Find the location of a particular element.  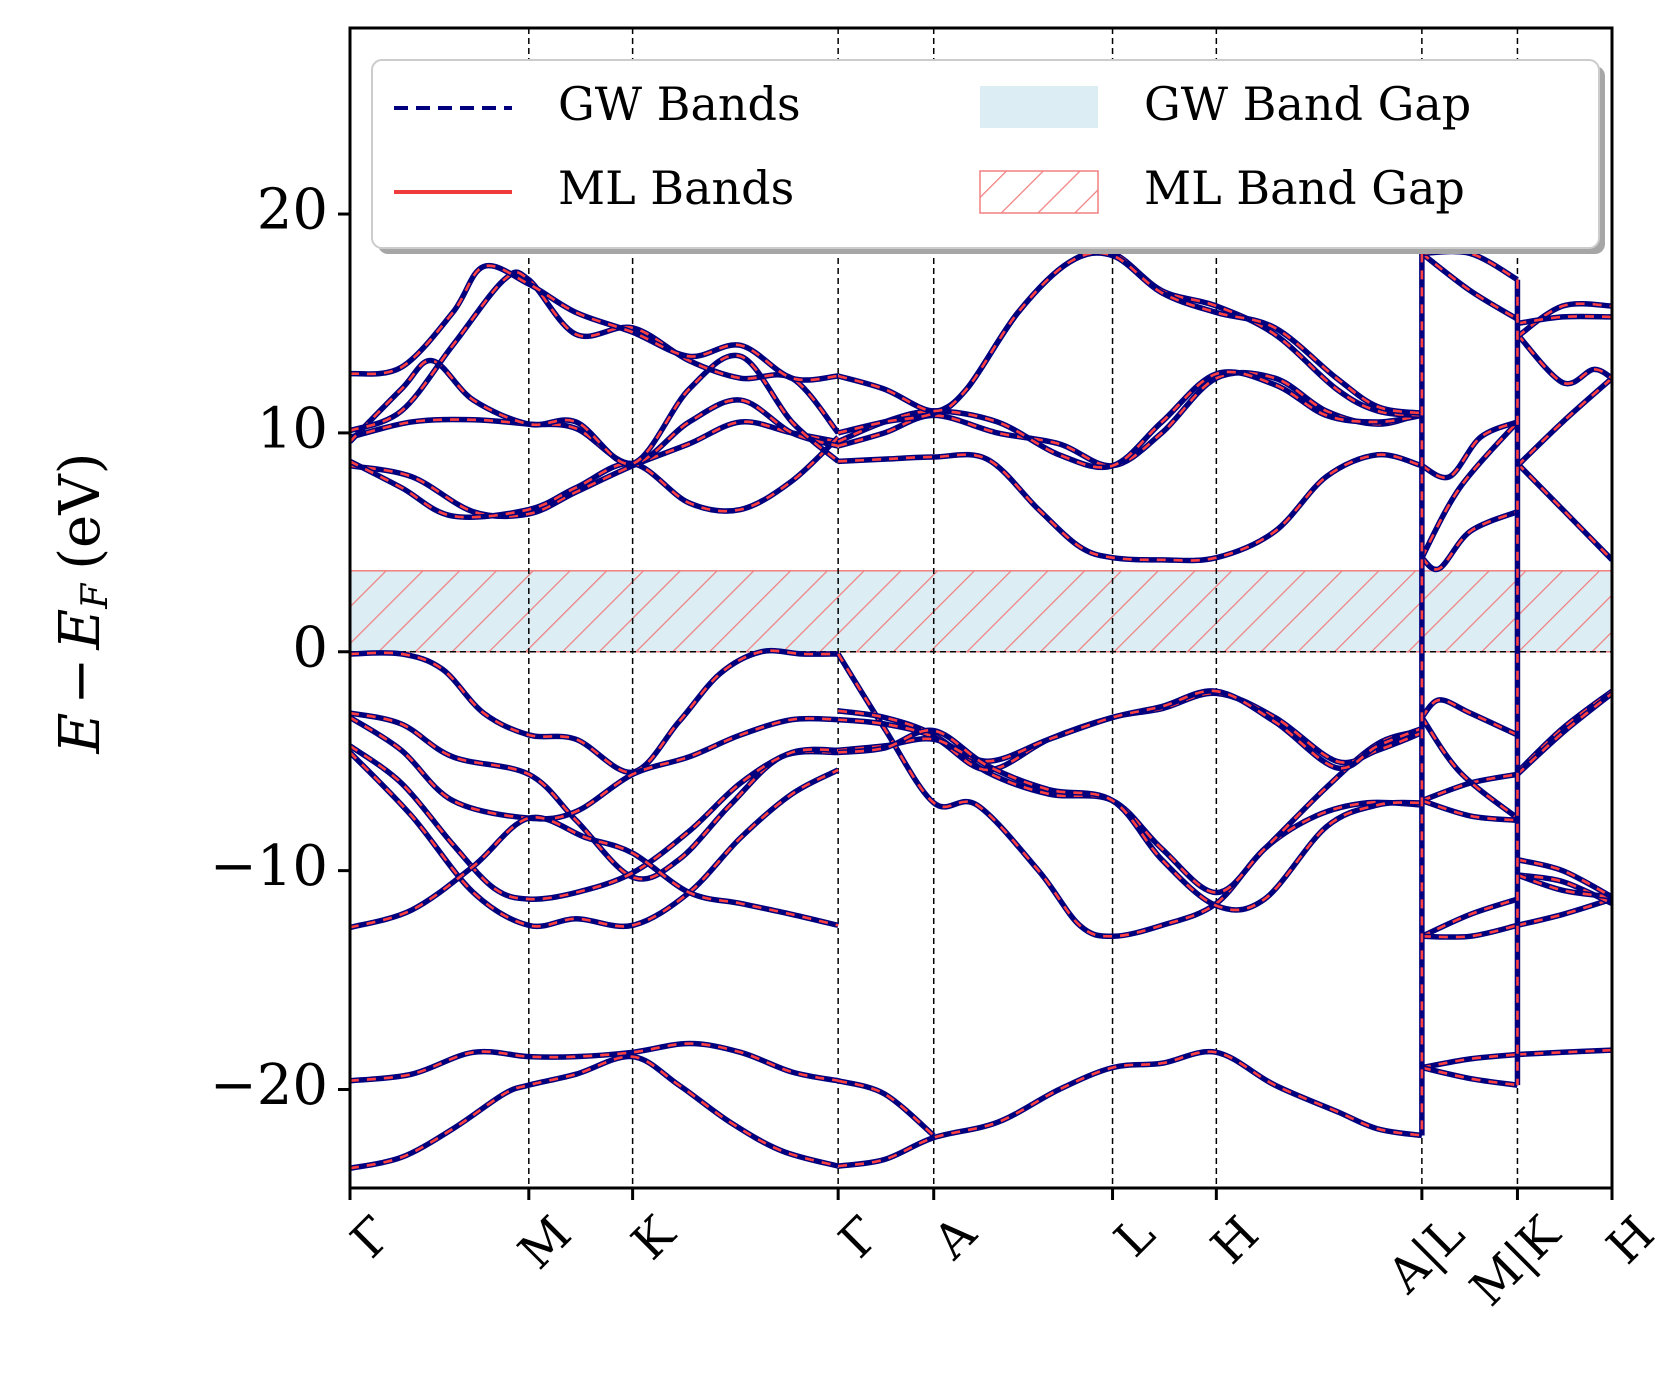

x-tick-label-4: A is located at coordinates (955, 1238).